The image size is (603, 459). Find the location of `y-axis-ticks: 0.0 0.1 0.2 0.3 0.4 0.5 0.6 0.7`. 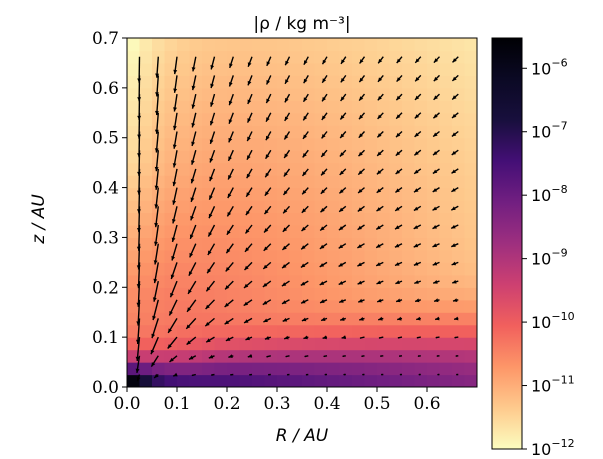

y-axis-ticks: 0.0 0.1 0.2 0.3 0.4 0.5 0.6 0.7 is located at coordinates (109, 213).